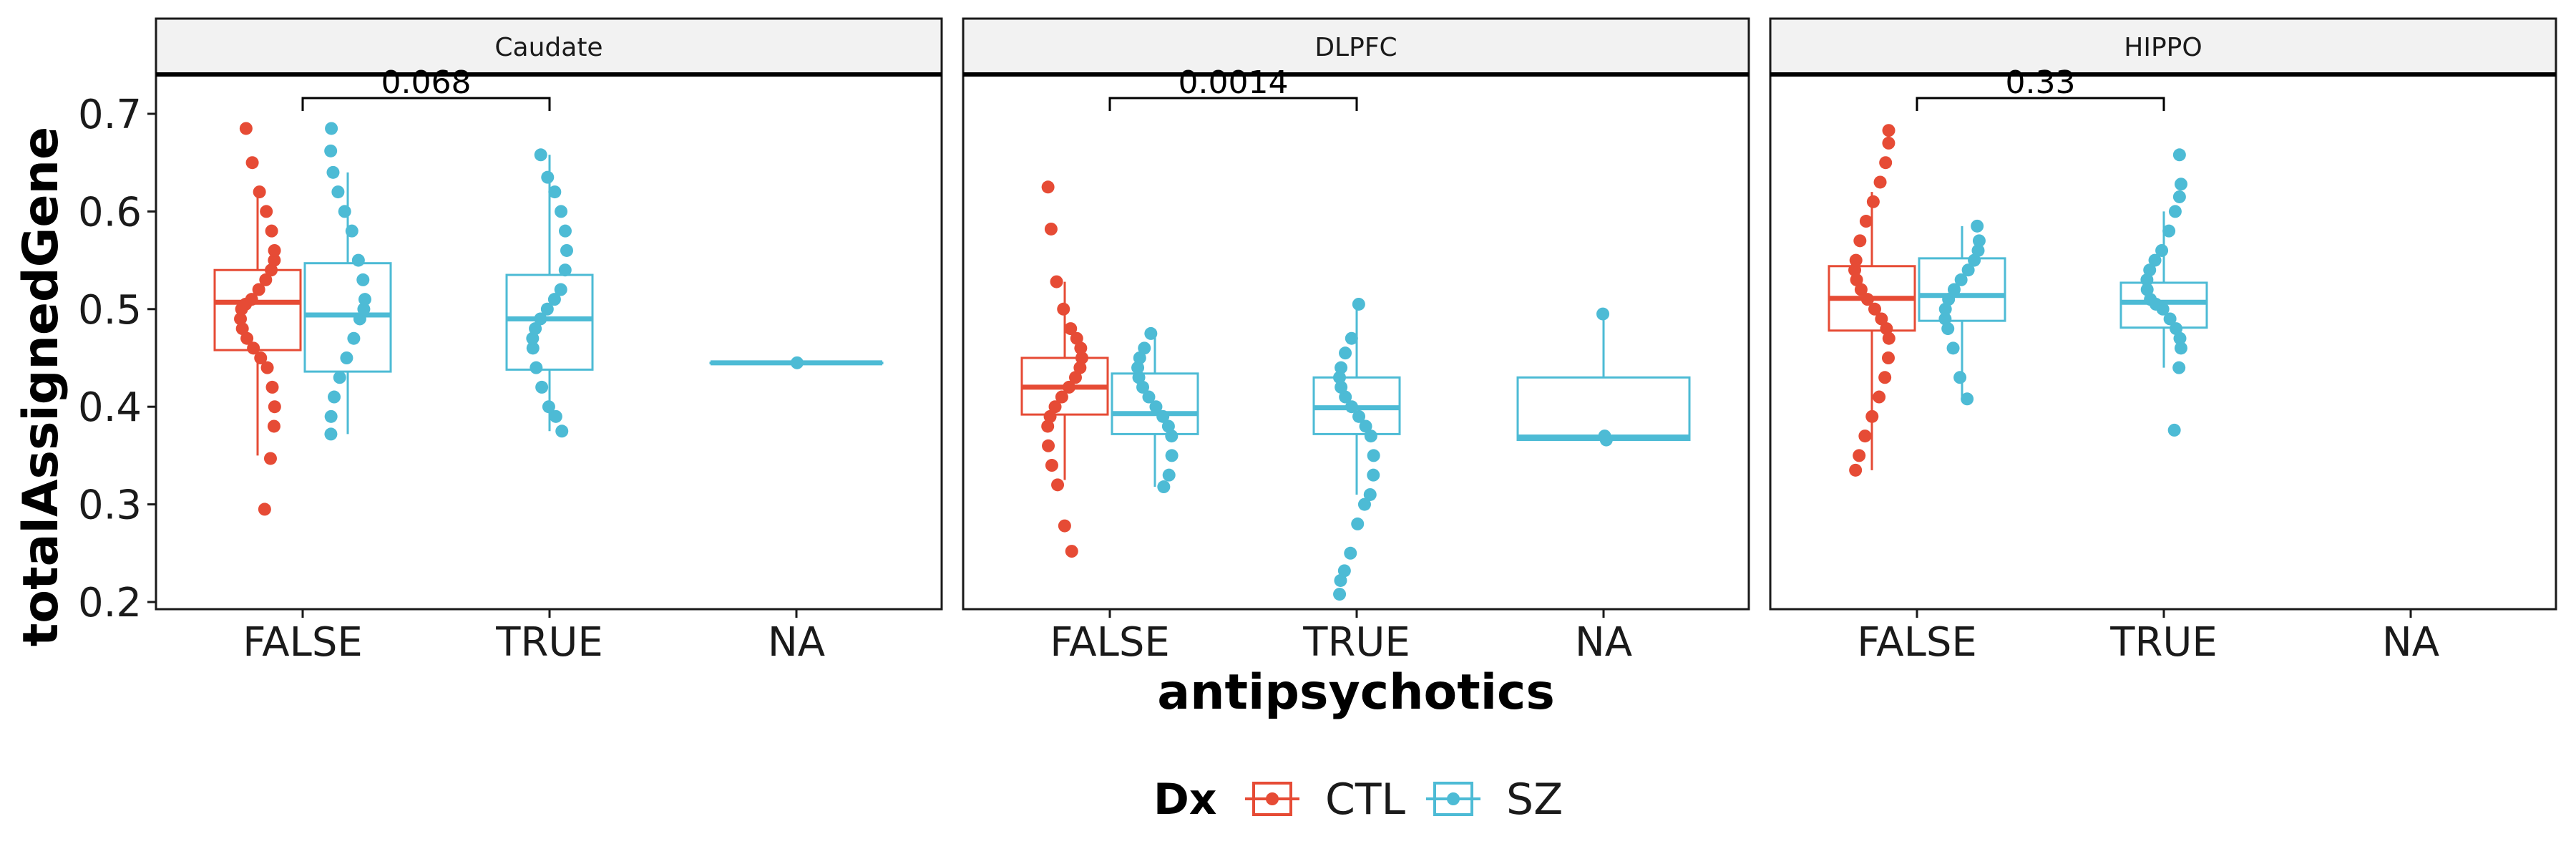 This screenshot has height=859, width=2576. I want to click on facet-strip, so click(2163, 46).